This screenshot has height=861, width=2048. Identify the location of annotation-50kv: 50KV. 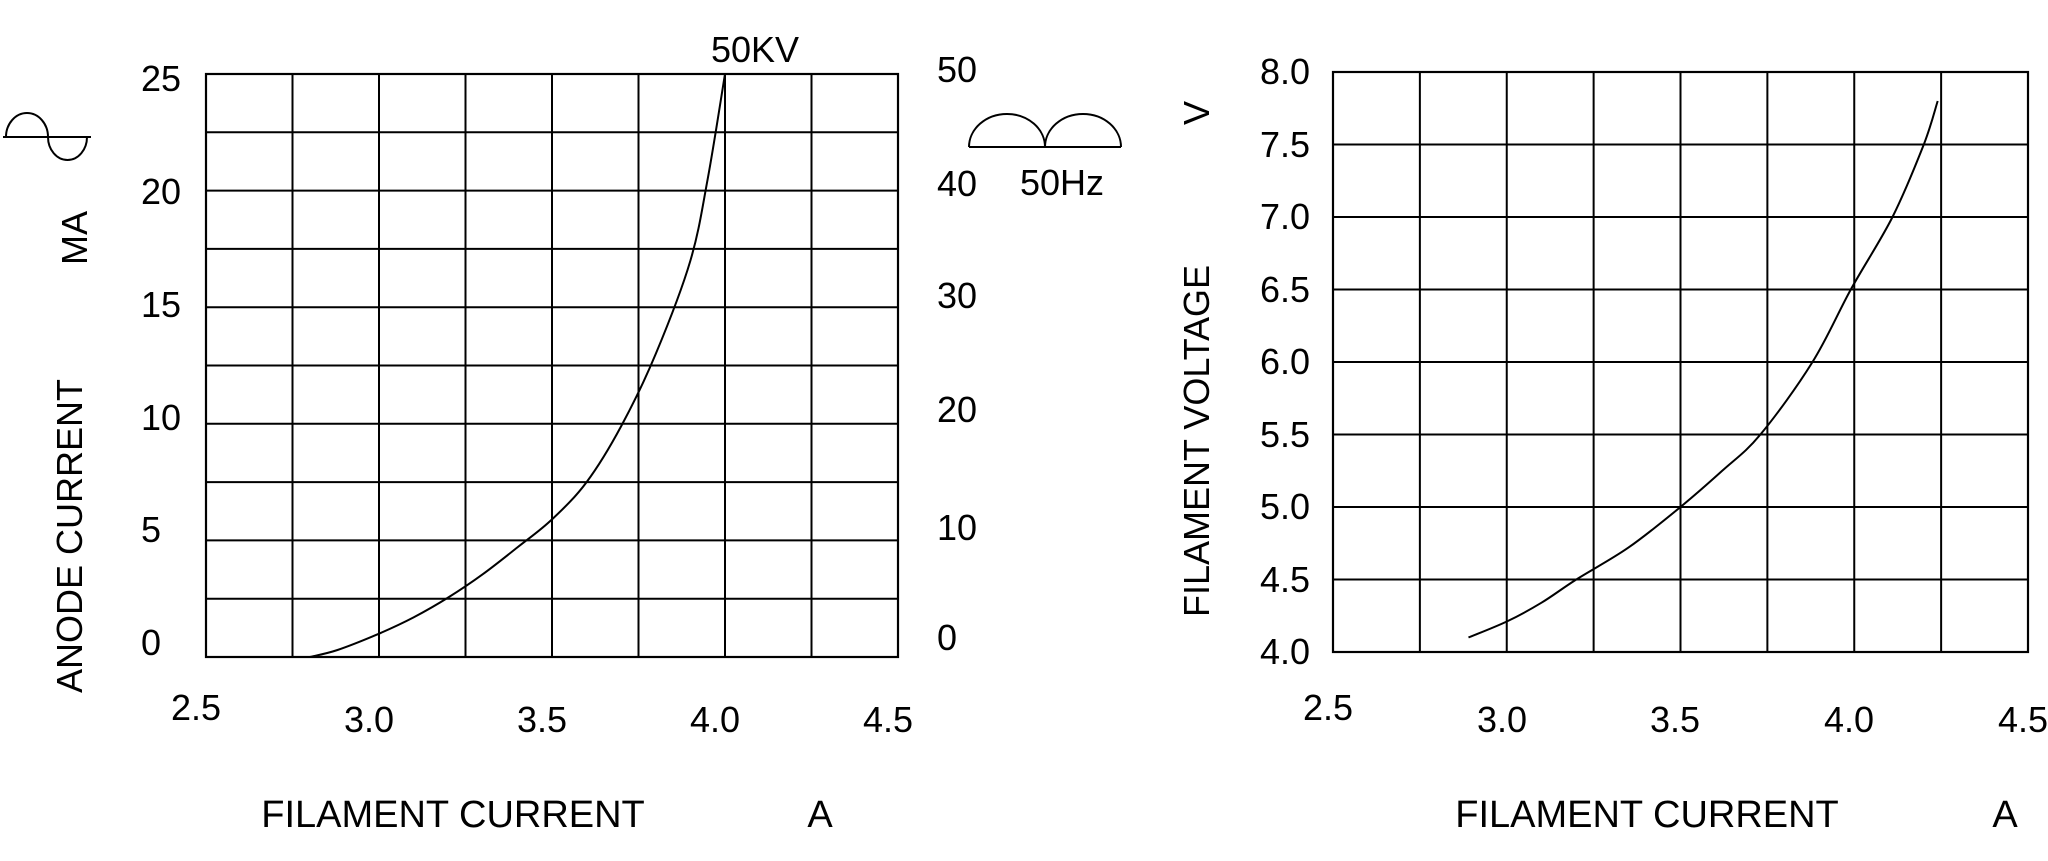
(755, 49).